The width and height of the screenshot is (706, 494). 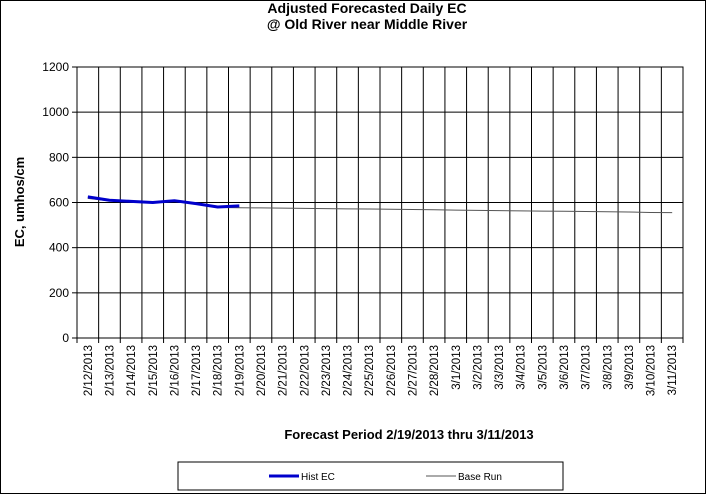 I want to click on x-tick-label: 3/4/2013, so click(x=522, y=367).